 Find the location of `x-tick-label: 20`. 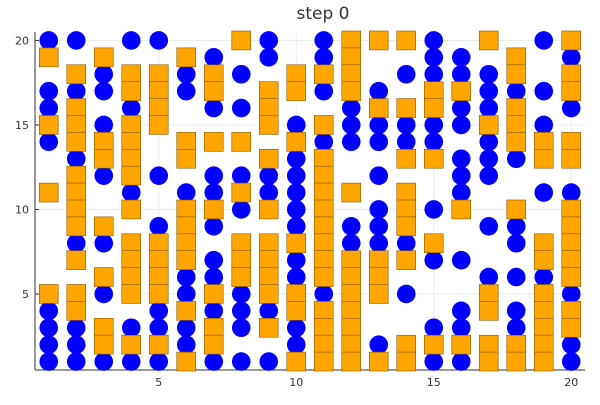

x-tick-label: 20 is located at coordinates (571, 382).